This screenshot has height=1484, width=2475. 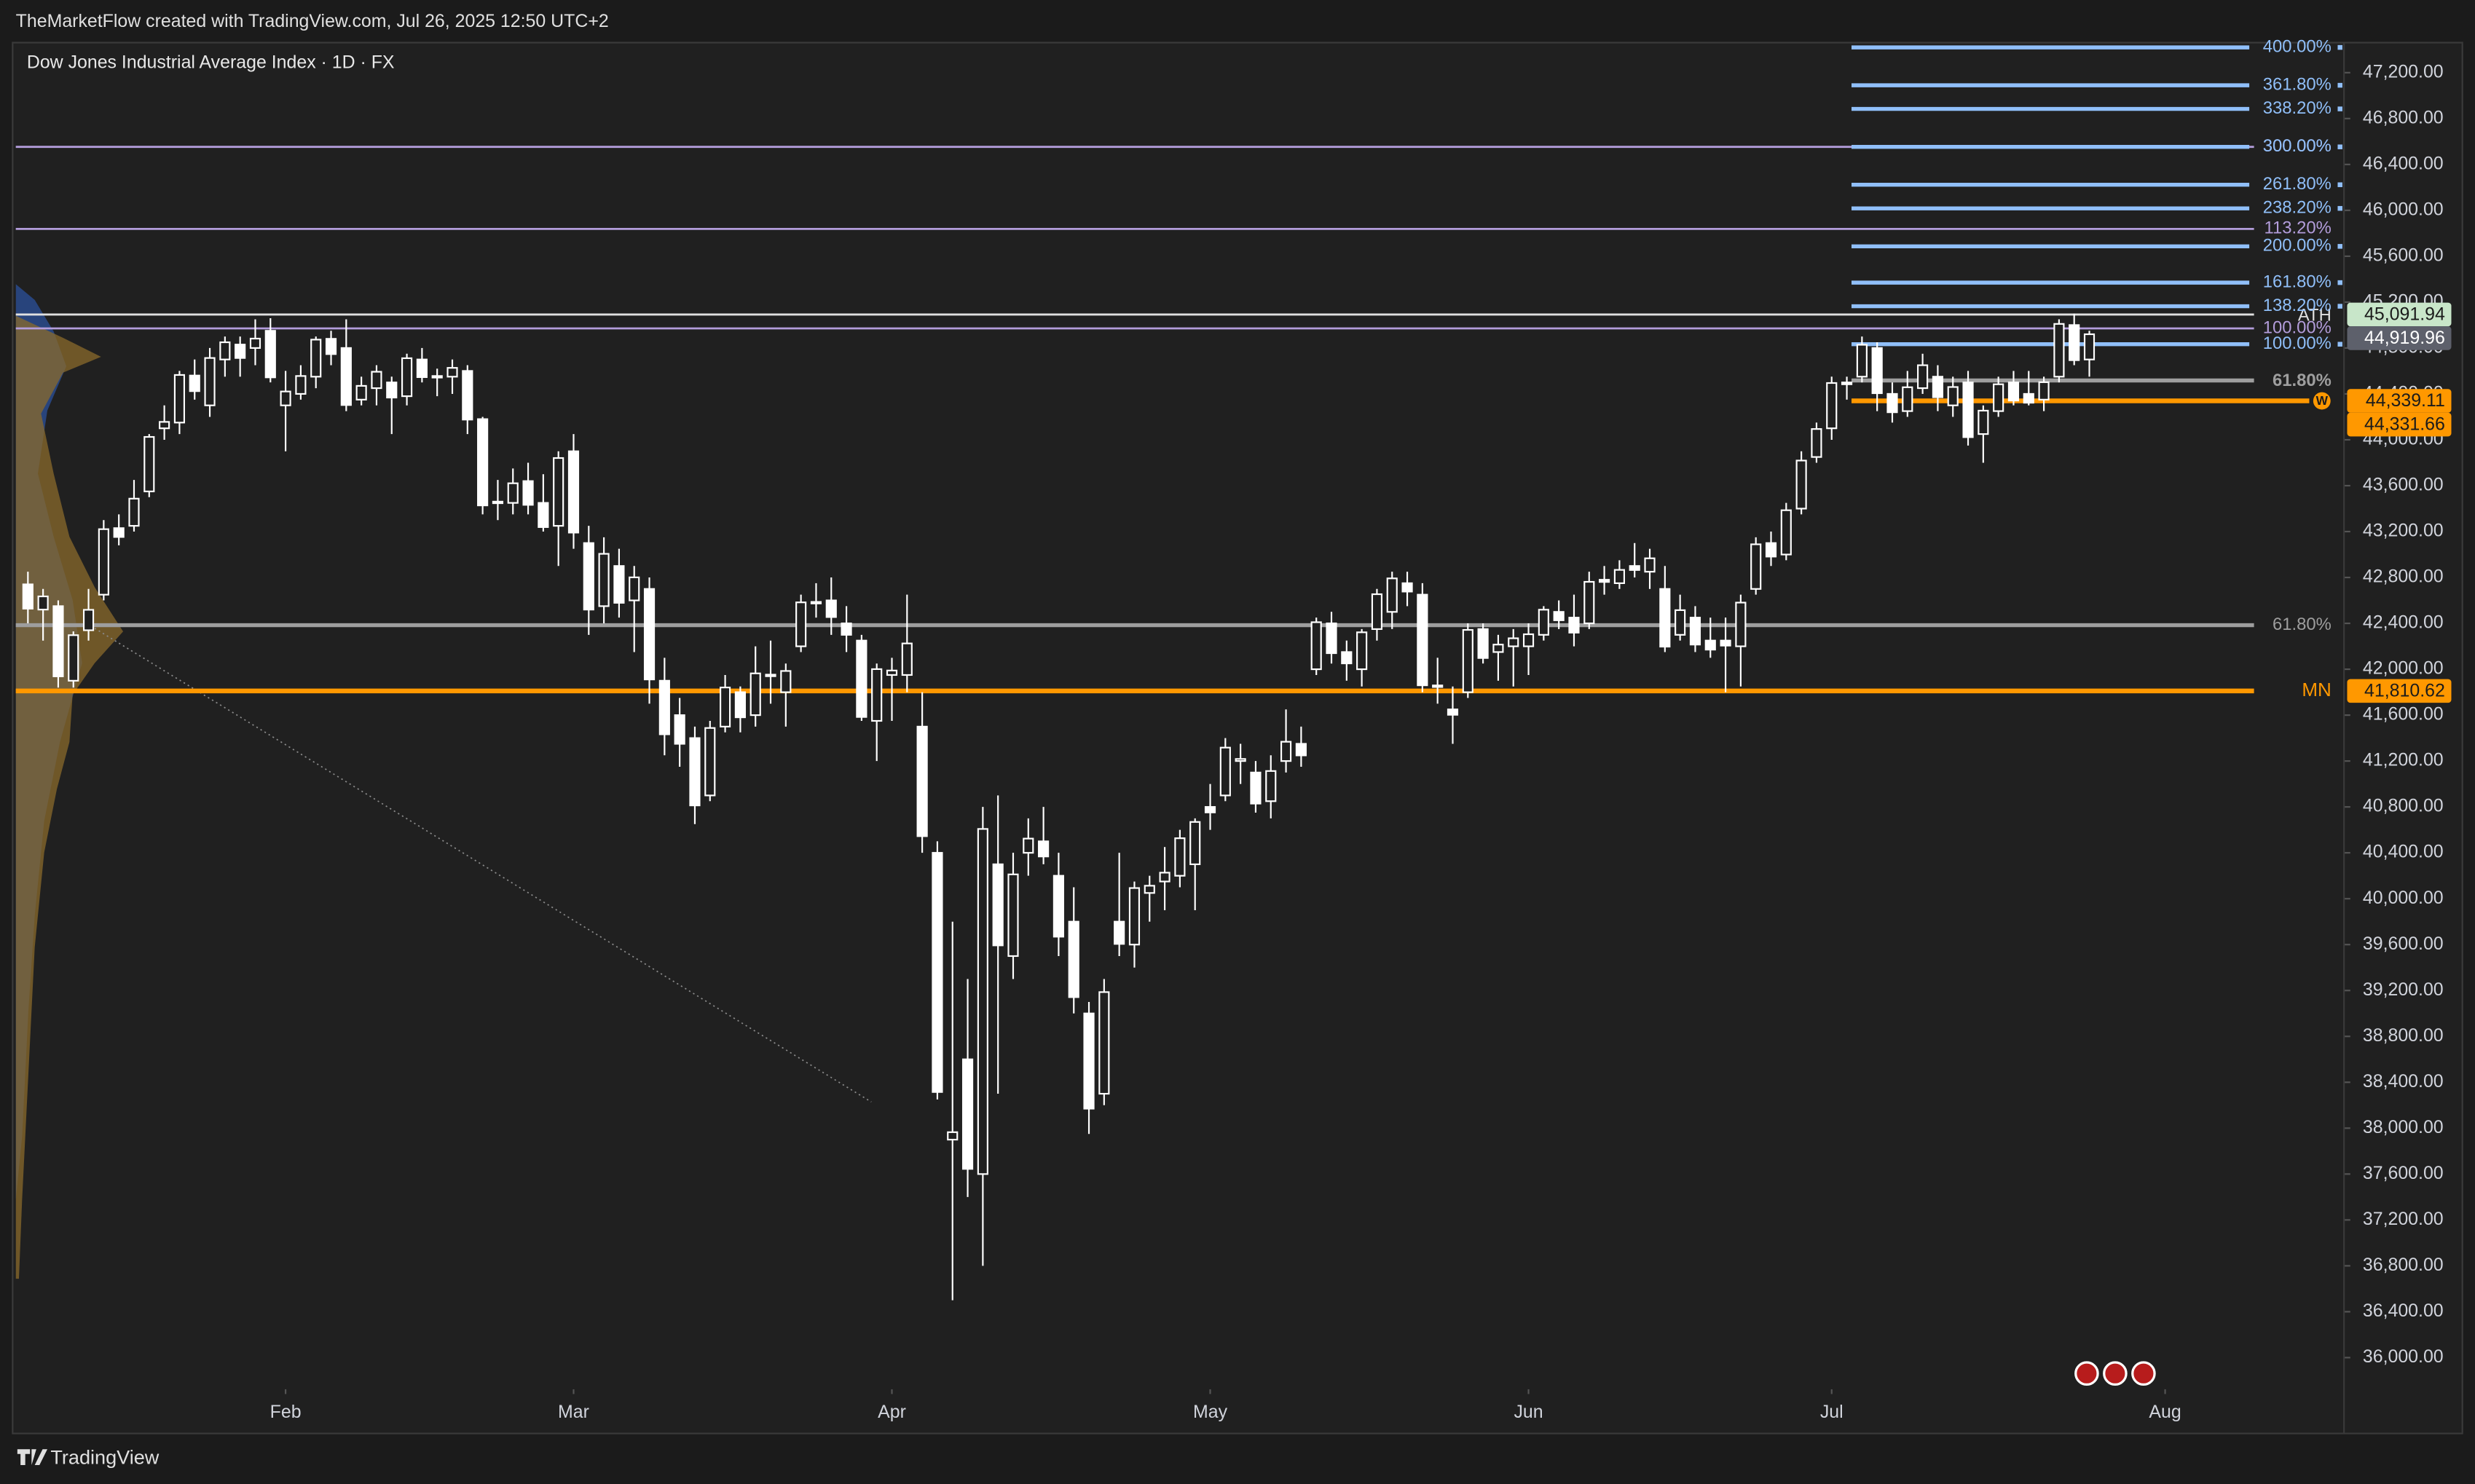 I want to click on y-tick-label: 36,800.00, so click(x=2403, y=1265).